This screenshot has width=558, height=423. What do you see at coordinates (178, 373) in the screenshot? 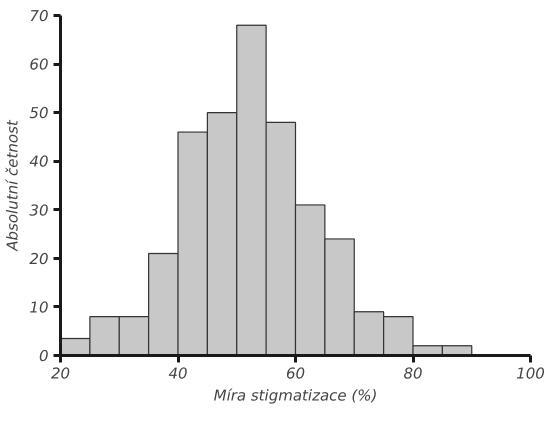
I see `x-tick-label: 40` at bounding box center [178, 373].